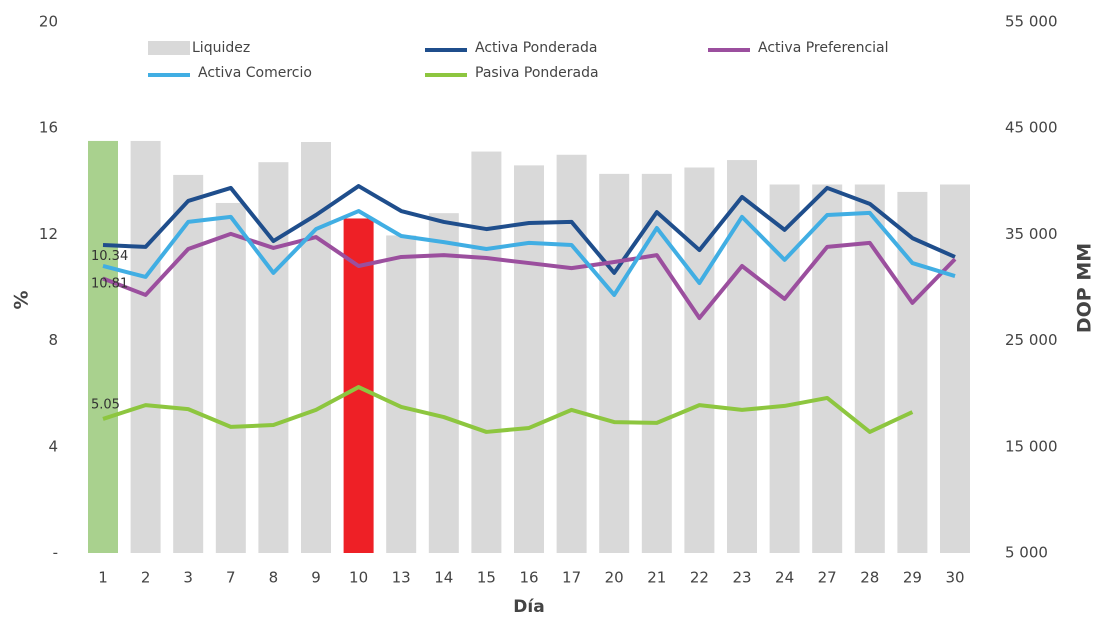  I want to click on y-tick-label: 4, so click(53, 446).